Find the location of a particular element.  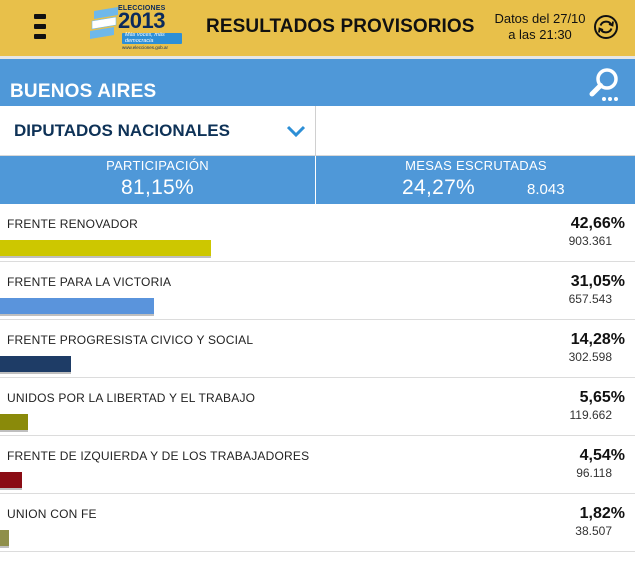

category-dropdown-label: DIPUTADOS NACIONALES is located at coordinates (122, 130).